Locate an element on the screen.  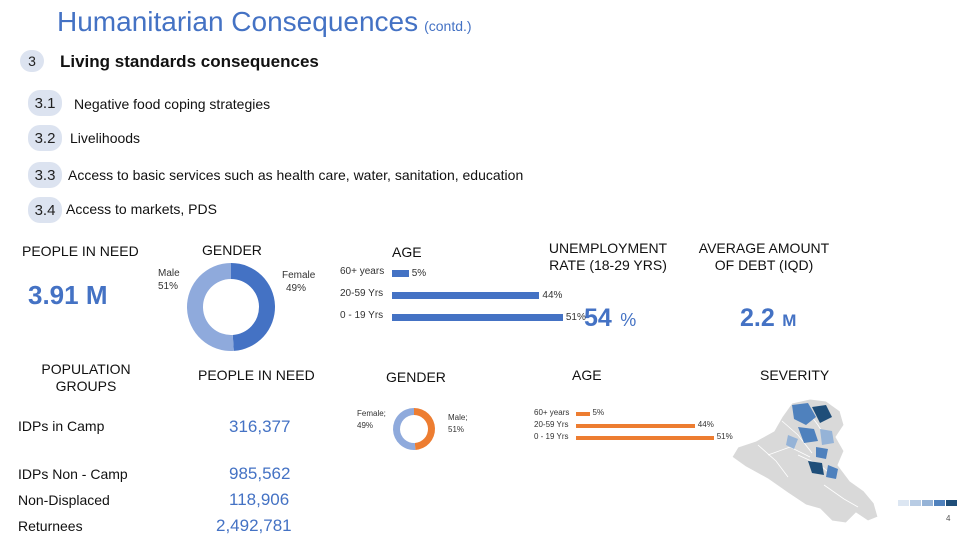
subitem-number-badge: 3.4 is located at coordinates (45, 210).